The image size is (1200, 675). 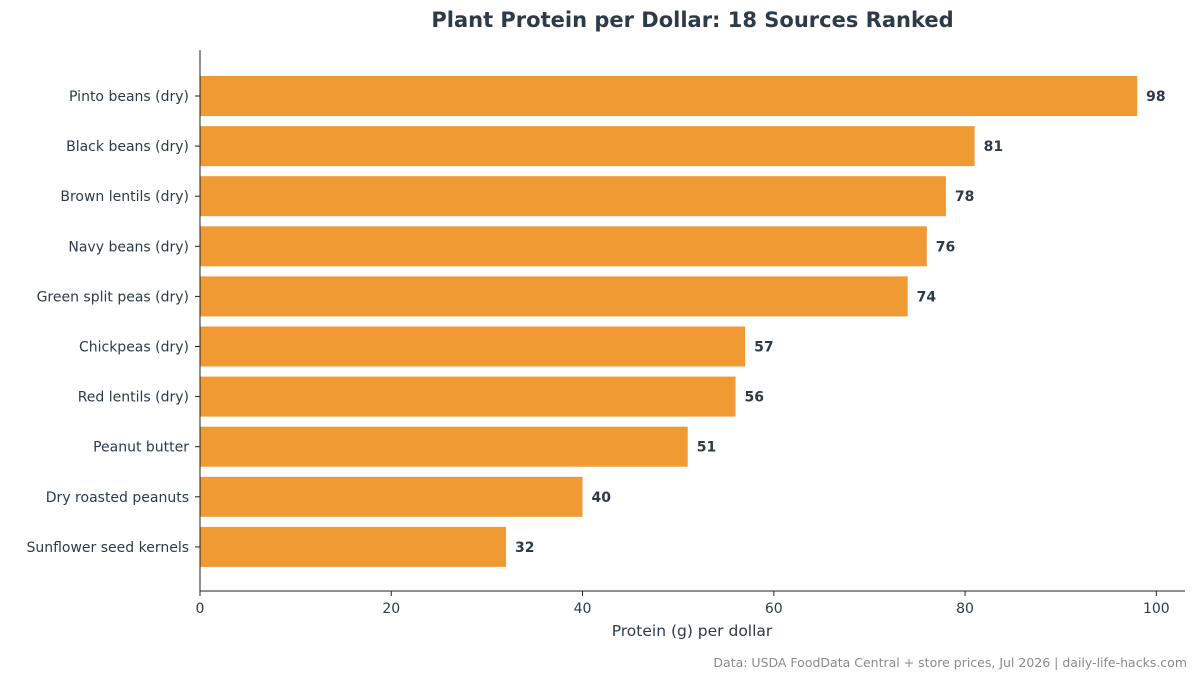 I want to click on category-label: Chickpeas (dry), so click(x=134, y=348).